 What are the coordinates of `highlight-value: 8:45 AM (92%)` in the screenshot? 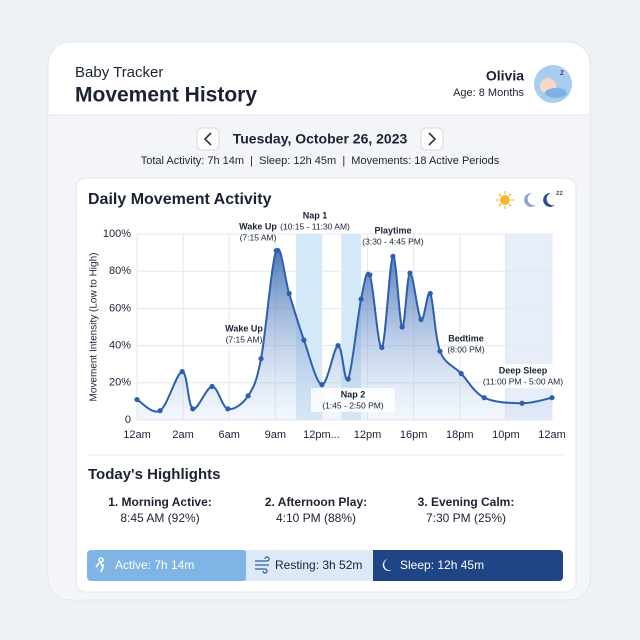 It's located at (159, 518).